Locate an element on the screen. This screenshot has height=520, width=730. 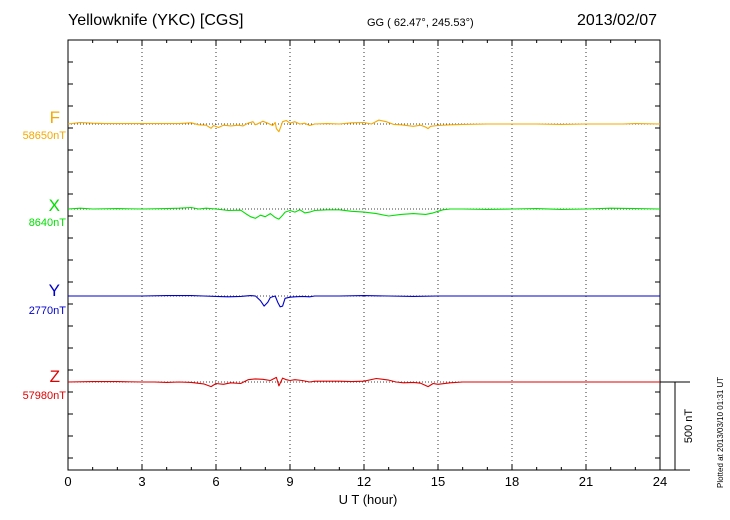
station-title: Yellowknife (YKC) [CGS] is located at coordinates (156, 20).